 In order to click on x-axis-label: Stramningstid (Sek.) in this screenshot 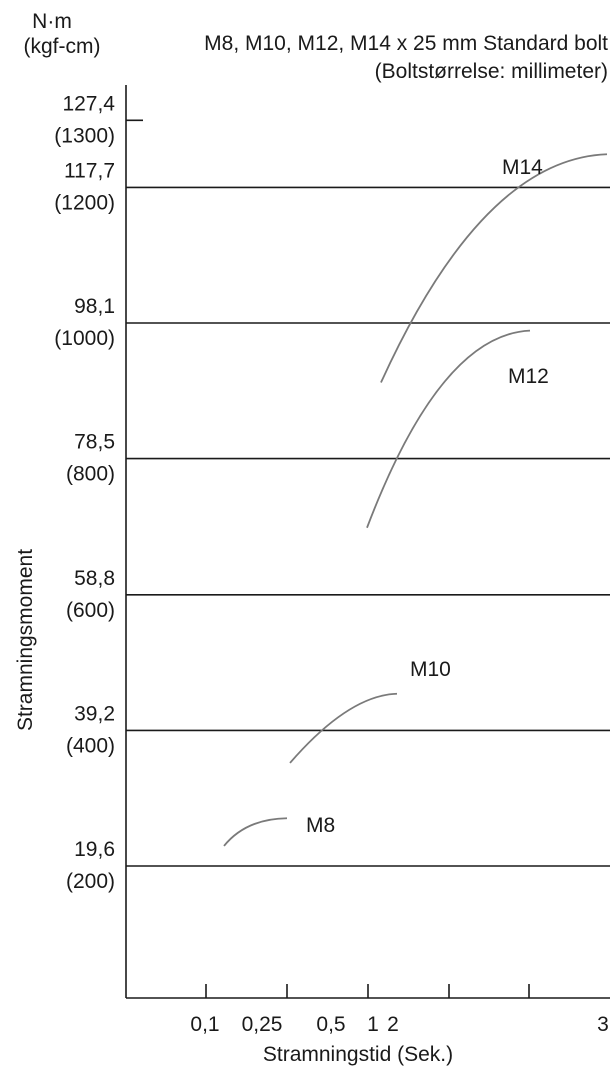, I will do `click(358, 1054)`.